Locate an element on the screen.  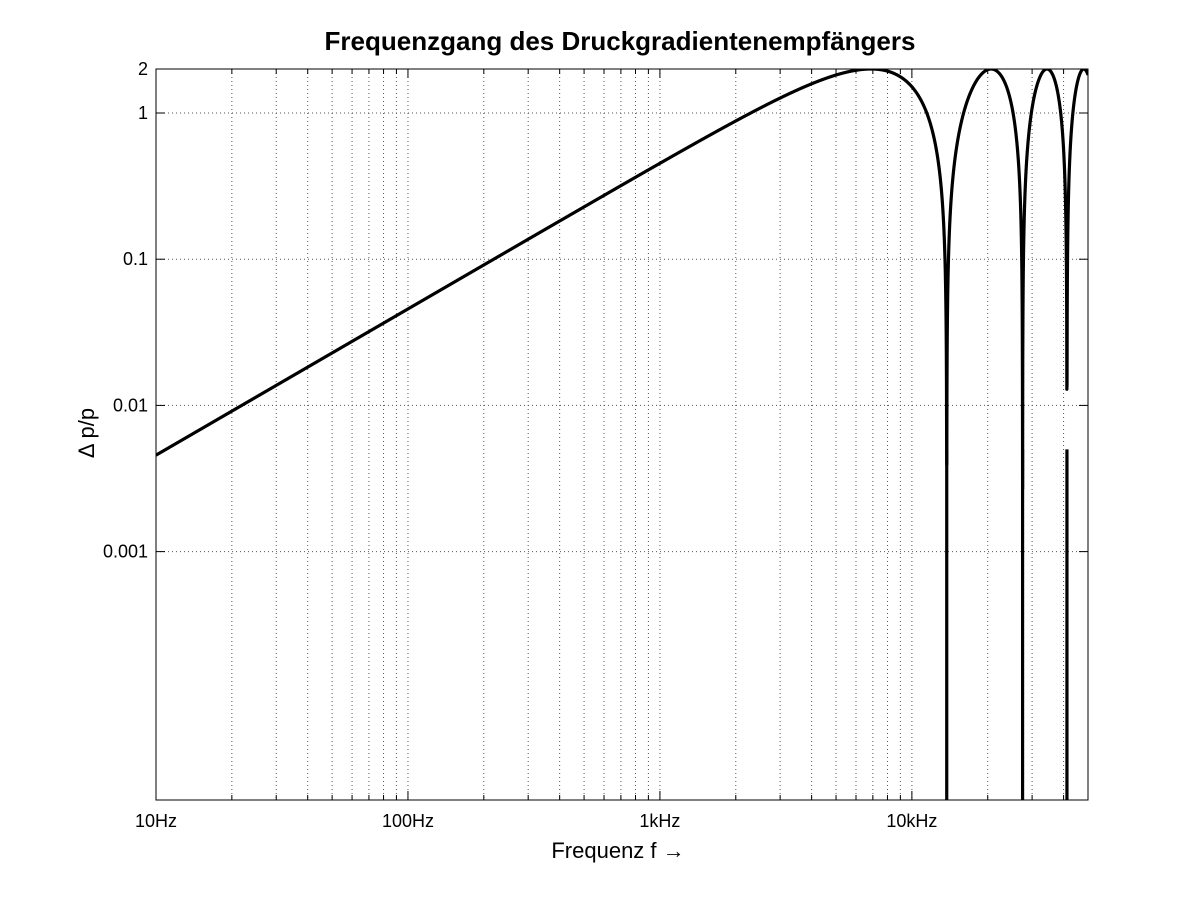
y-tick-label: 0.1 is located at coordinates (135, 259).